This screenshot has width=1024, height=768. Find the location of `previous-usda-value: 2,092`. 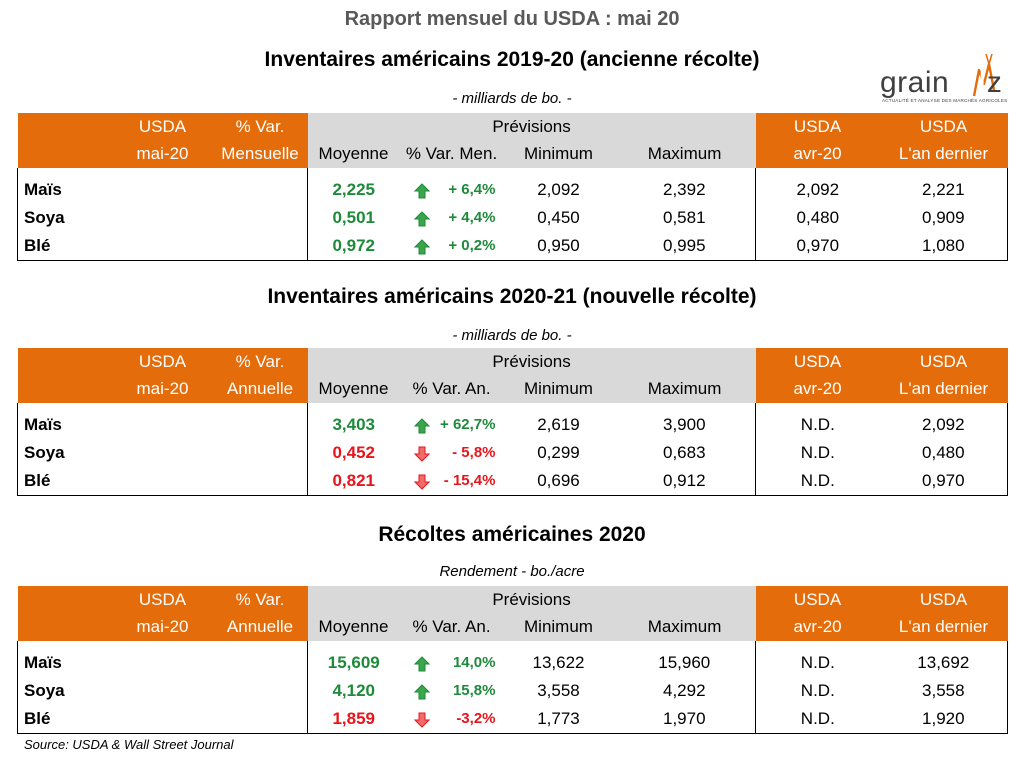

previous-usda-value: 2,092 is located at coordinates (818, 189).